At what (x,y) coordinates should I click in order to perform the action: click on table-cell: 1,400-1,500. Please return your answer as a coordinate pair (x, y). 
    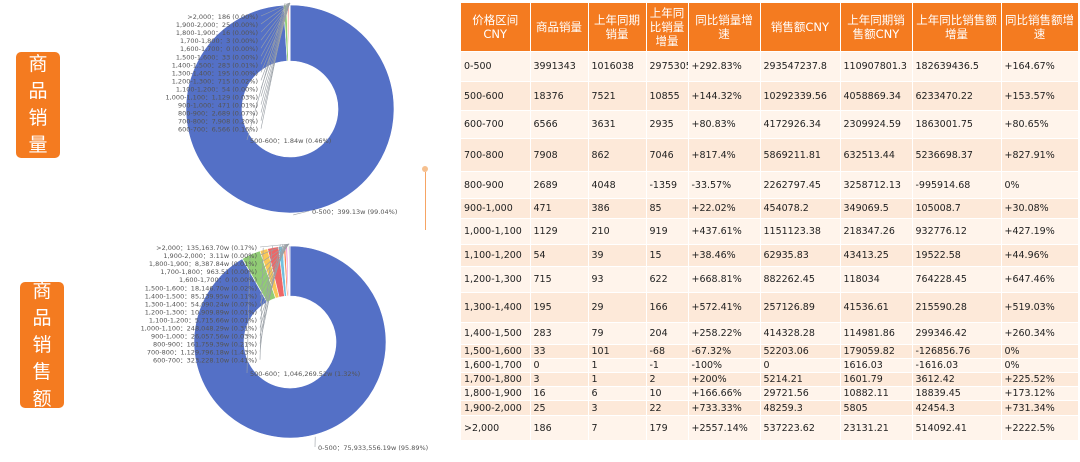
    Looking at the image, I should click on (496, 333).